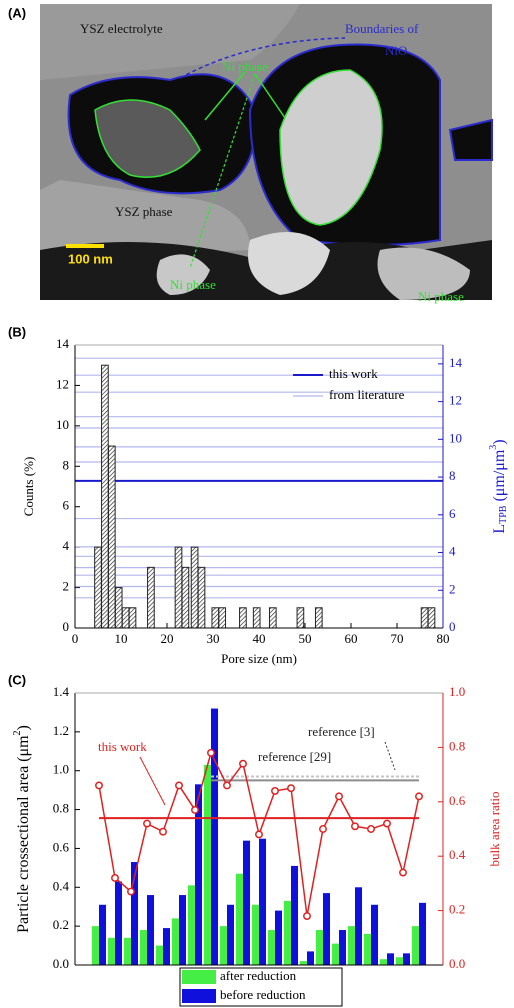 The image size is (514, 1008). I want to click on legend-label: from literature, so click(367, 394).